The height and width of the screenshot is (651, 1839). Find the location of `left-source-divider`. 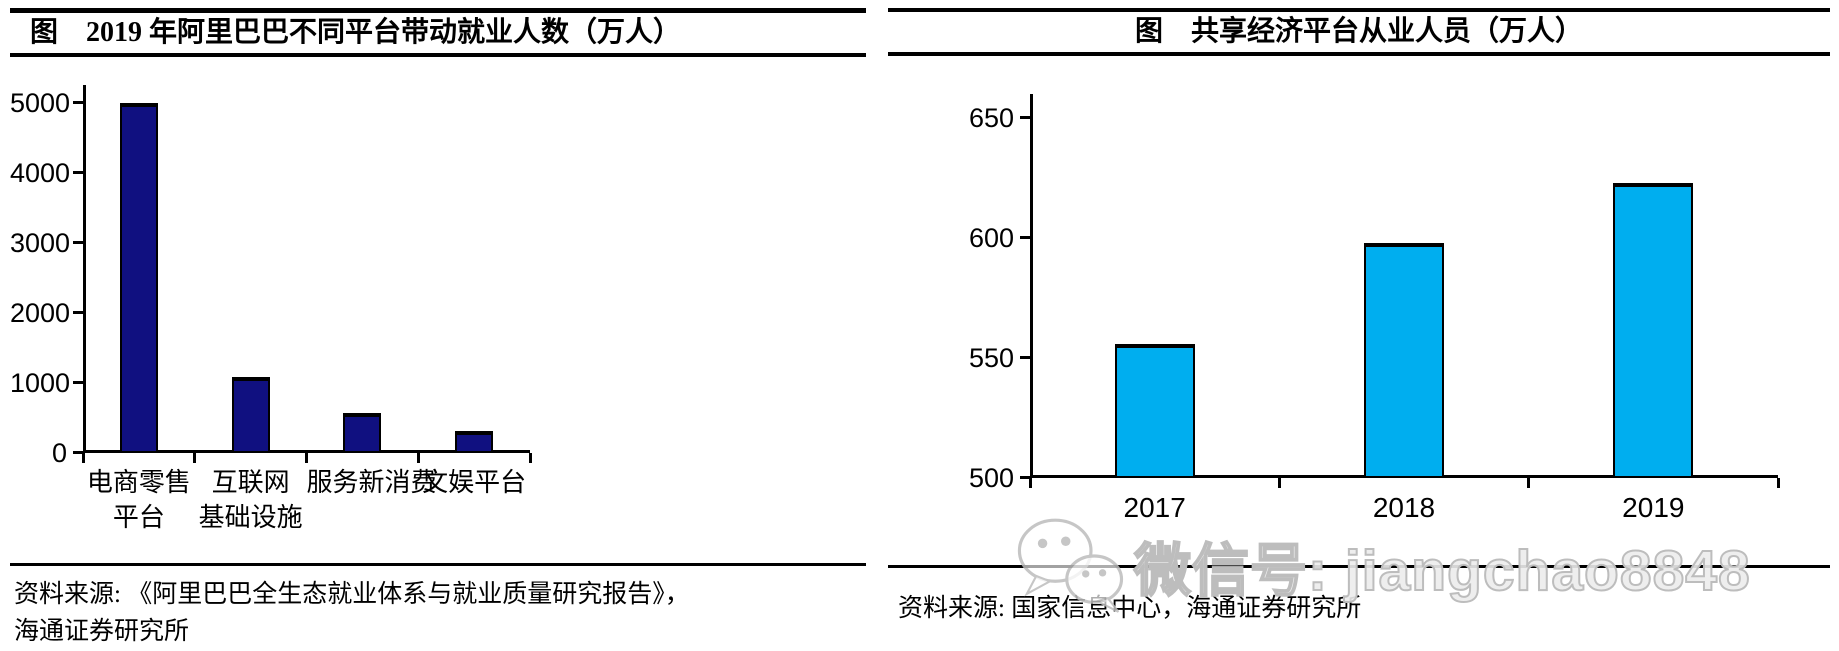

left-source-divider is located at coordinates (438, 564).